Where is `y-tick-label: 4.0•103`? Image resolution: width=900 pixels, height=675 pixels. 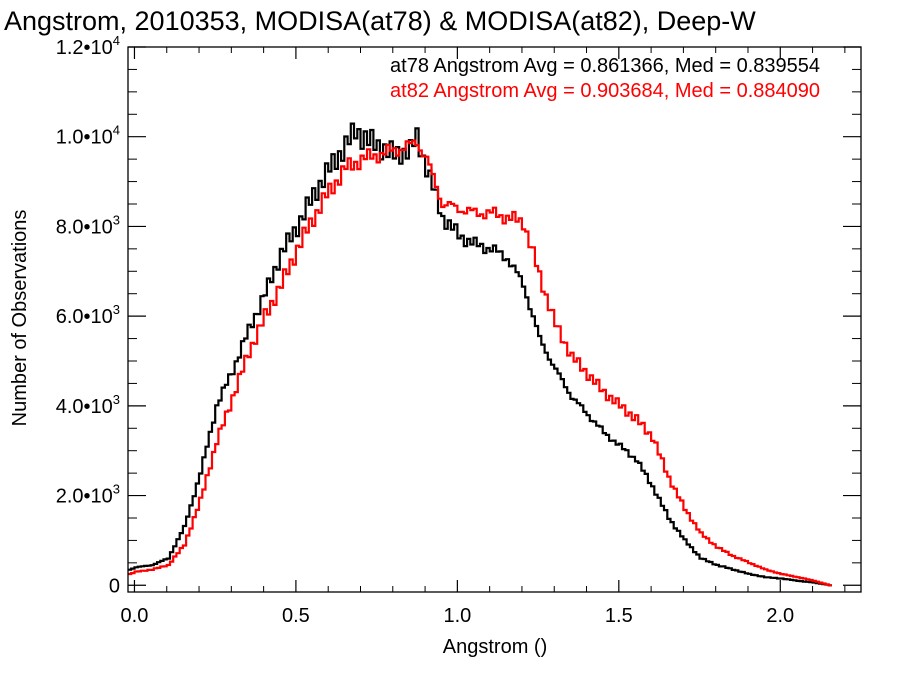 y-tick-label: 4.0•103 is located at coordinates (88, 405).